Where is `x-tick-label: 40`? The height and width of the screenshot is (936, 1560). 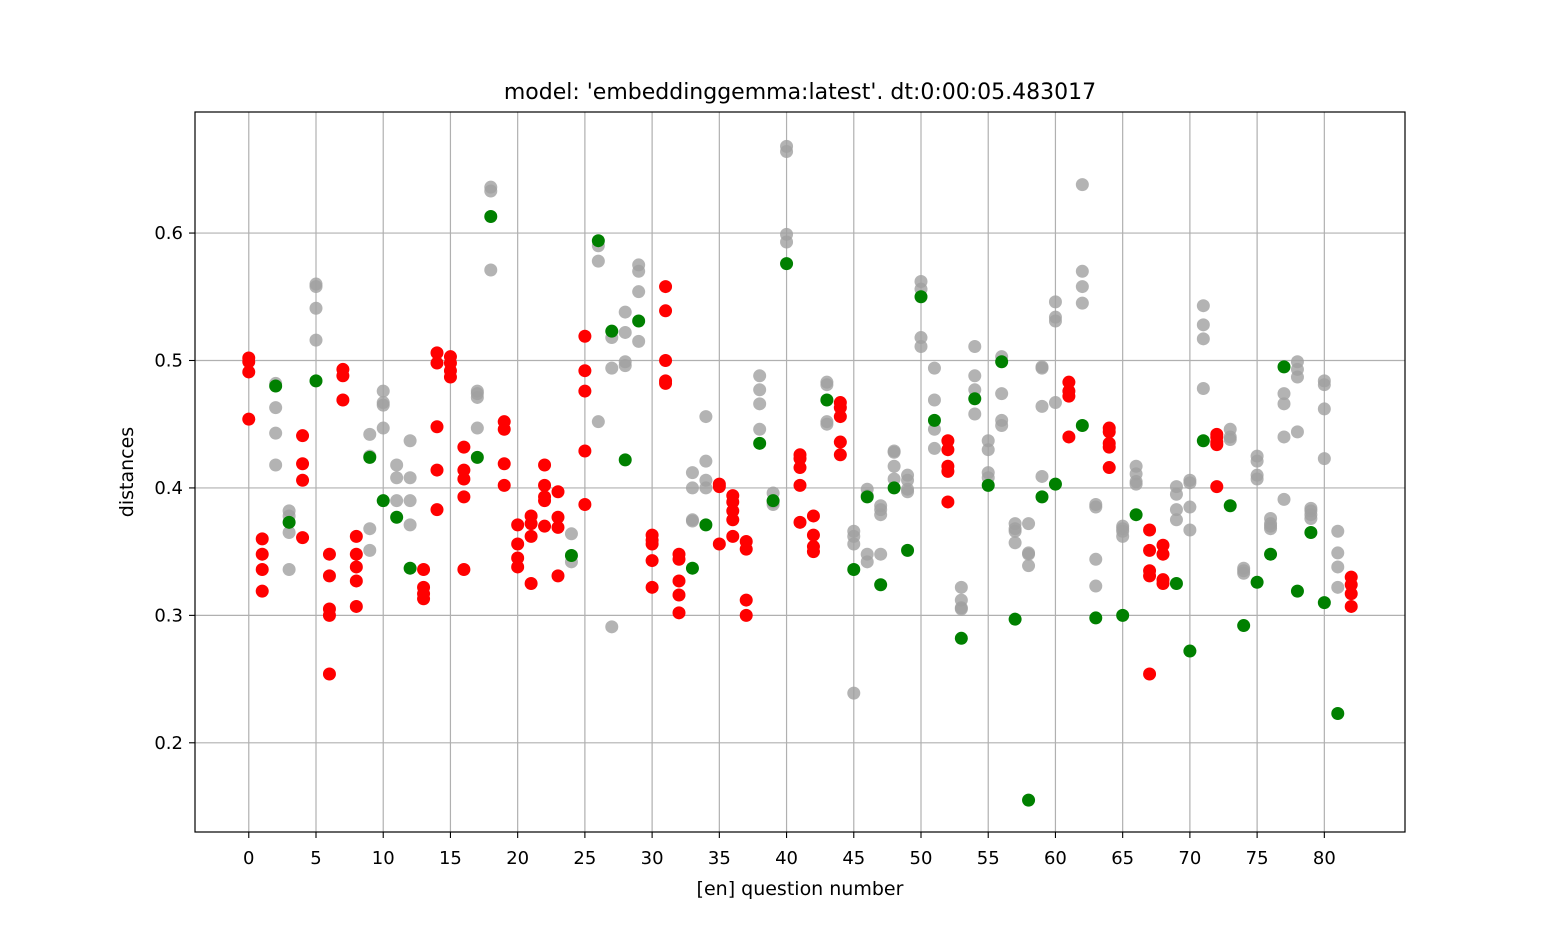 x-tick-label: 40 is located at coordinates (786, 858).